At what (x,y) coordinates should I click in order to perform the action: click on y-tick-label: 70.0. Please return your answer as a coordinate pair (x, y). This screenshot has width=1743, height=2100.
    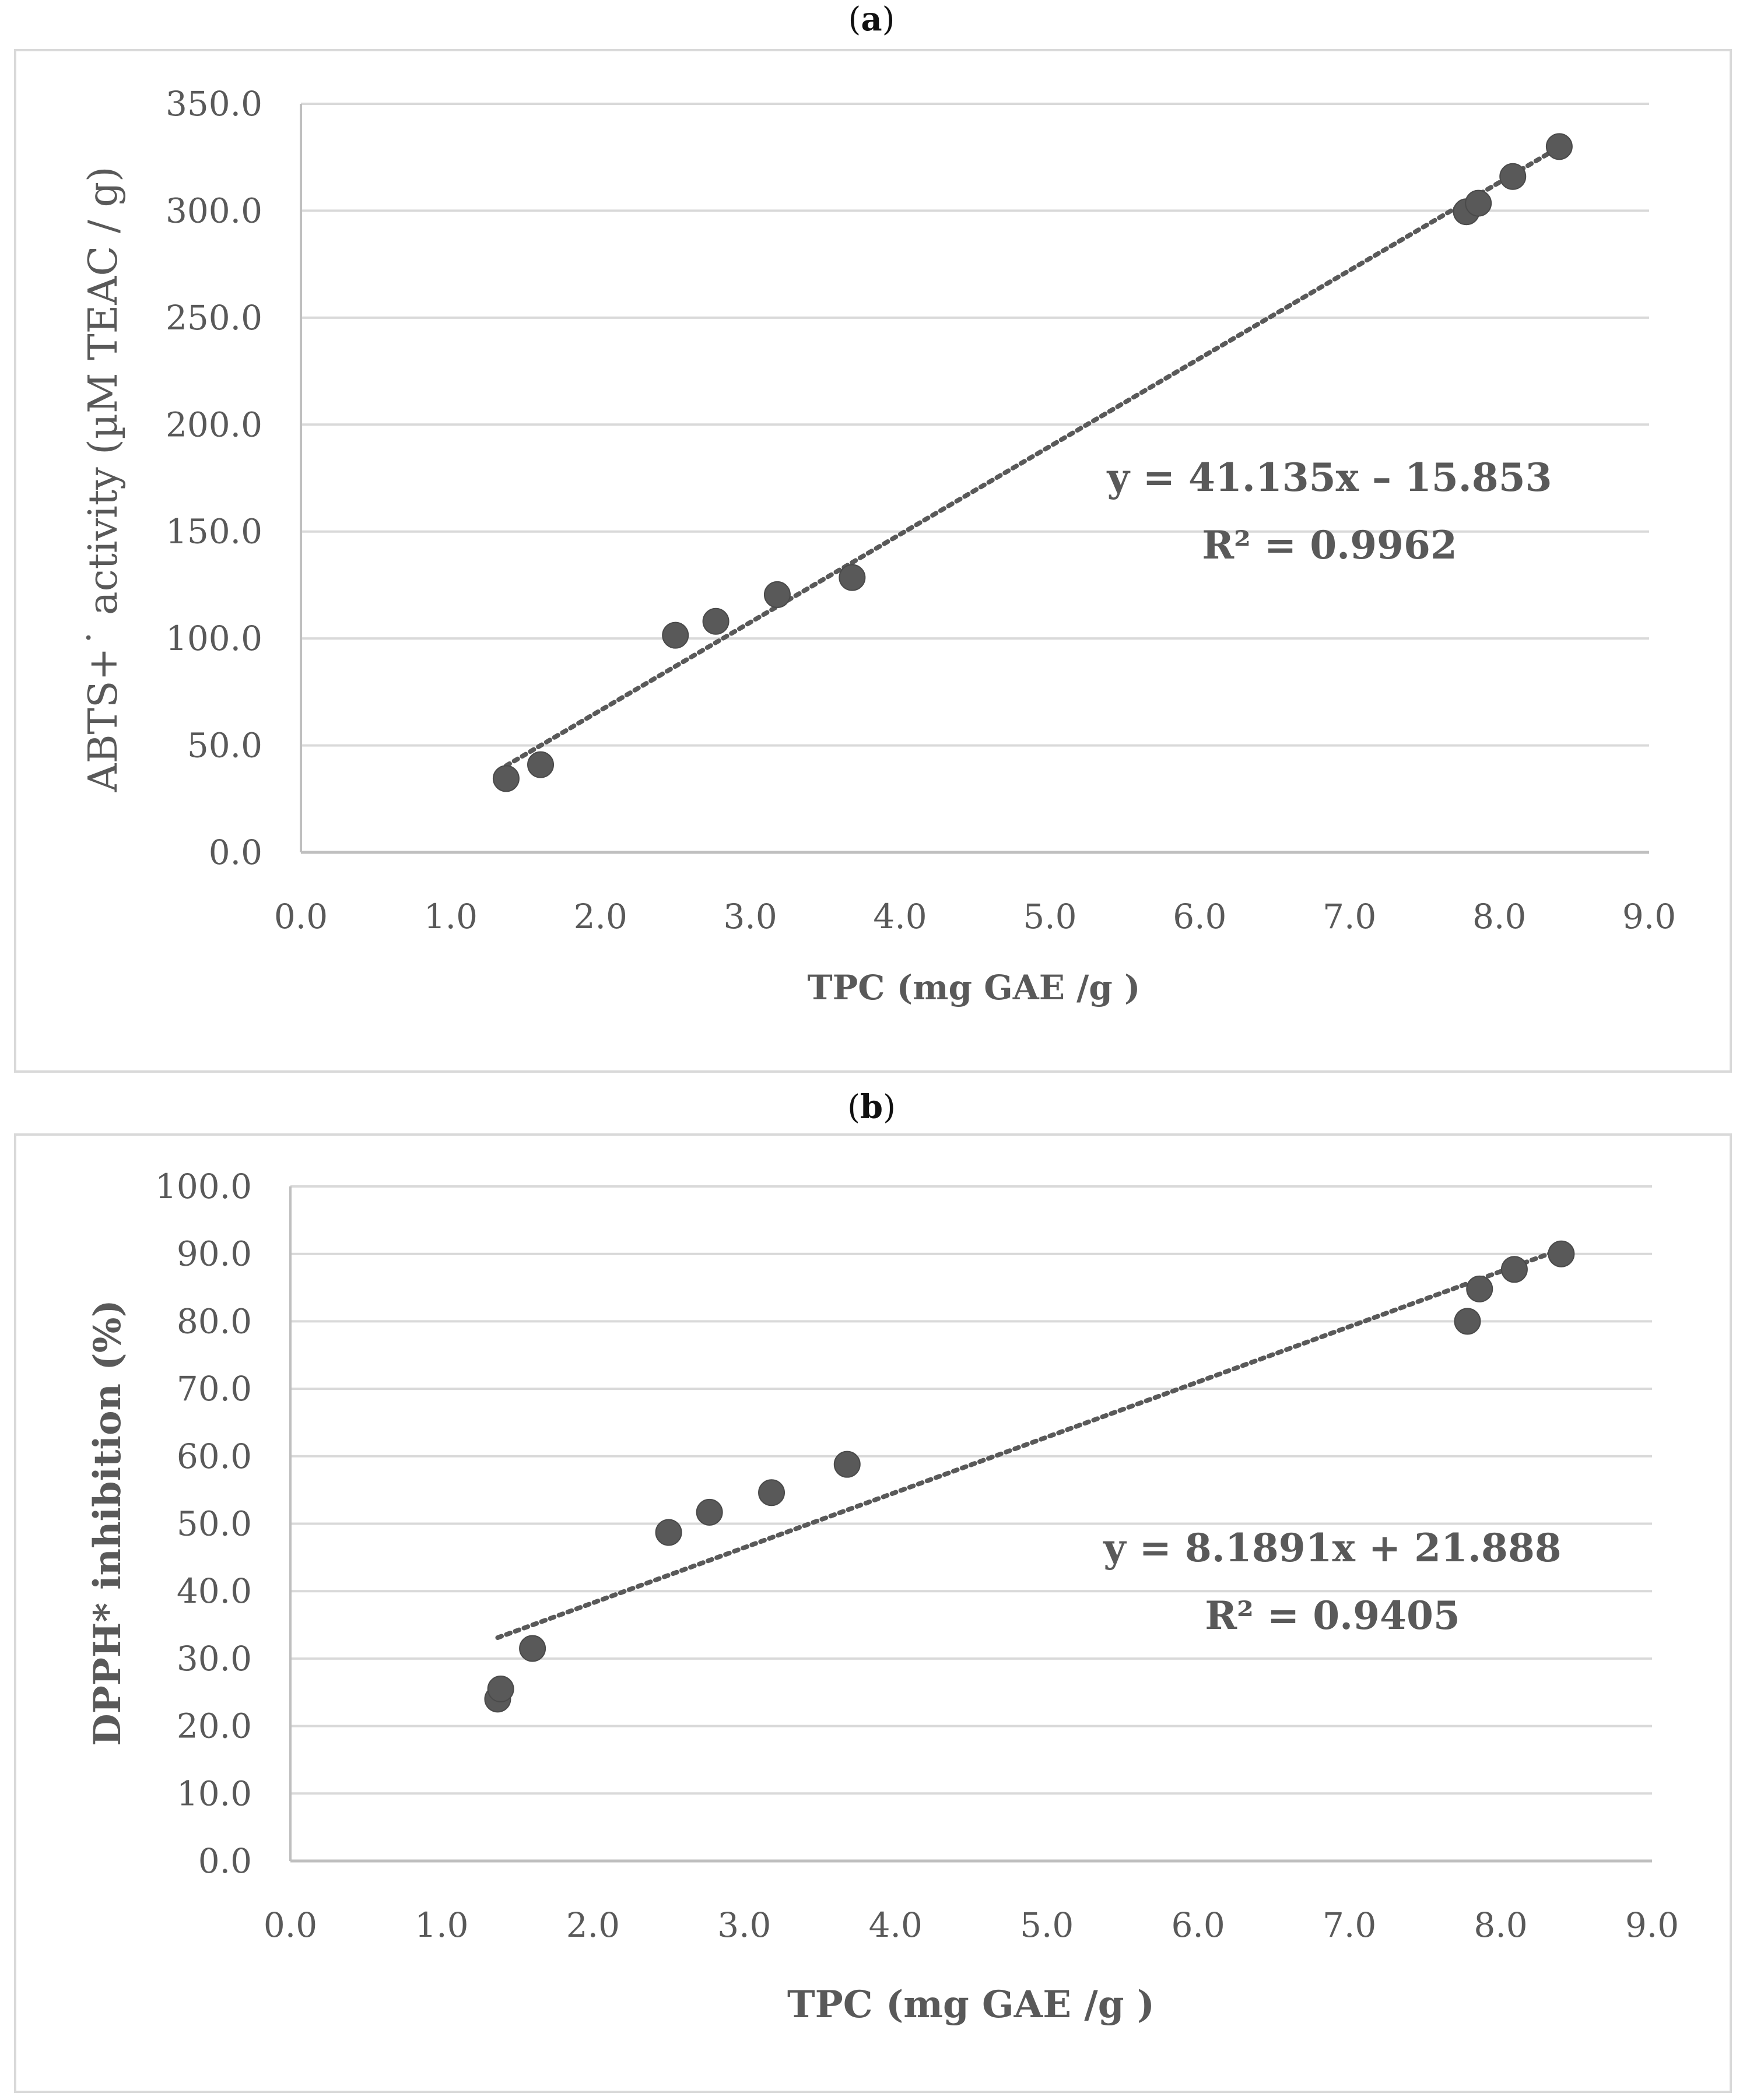
    Looking at the image, I should click on (214, 1389).